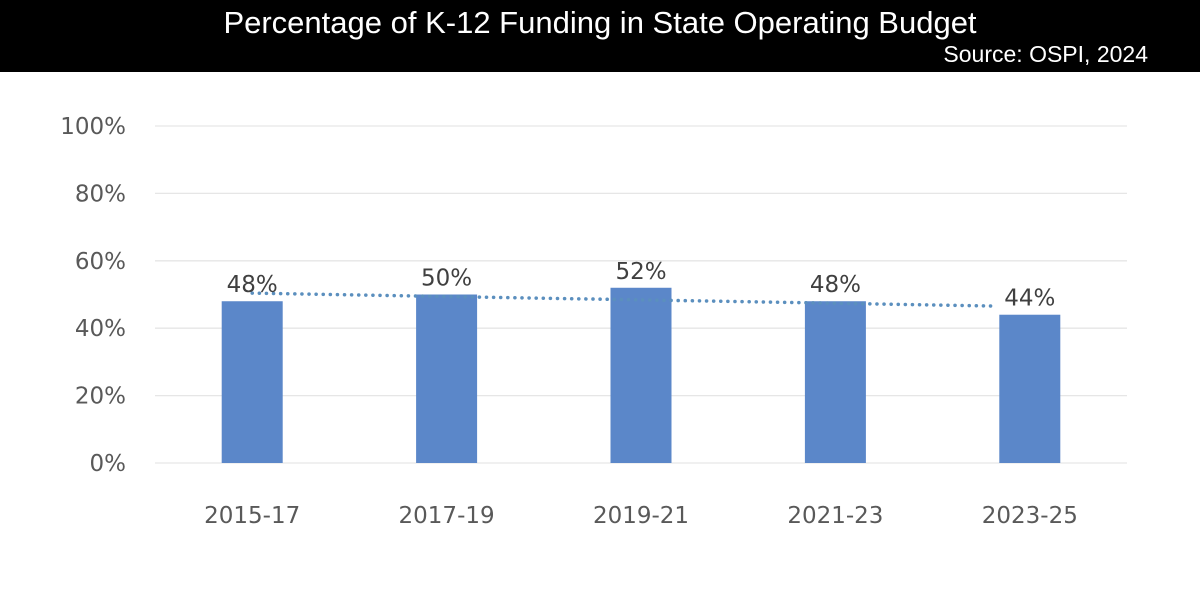 This screenshot has width=1200, height=595. What do you see at coordinates (835, 516) in the screenshot?
I see `x-category-label: 2021-23` at bounding box center [835, 516].